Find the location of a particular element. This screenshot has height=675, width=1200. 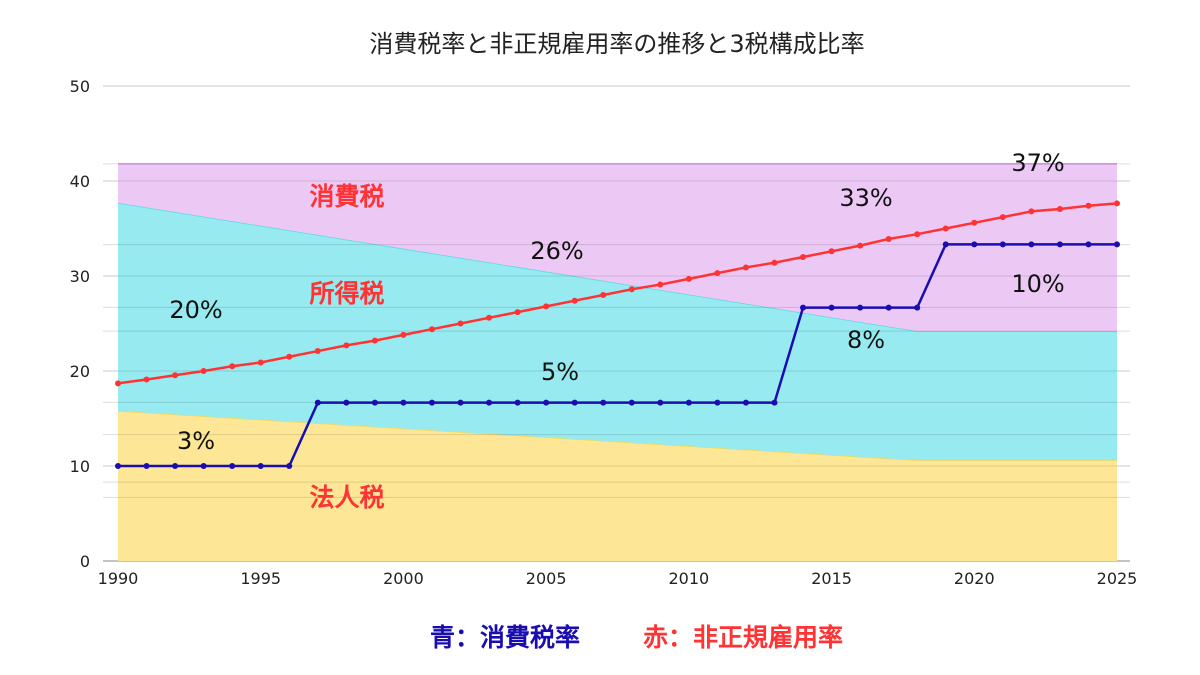

percent-label: 8% is located at coordinates (866, 340).